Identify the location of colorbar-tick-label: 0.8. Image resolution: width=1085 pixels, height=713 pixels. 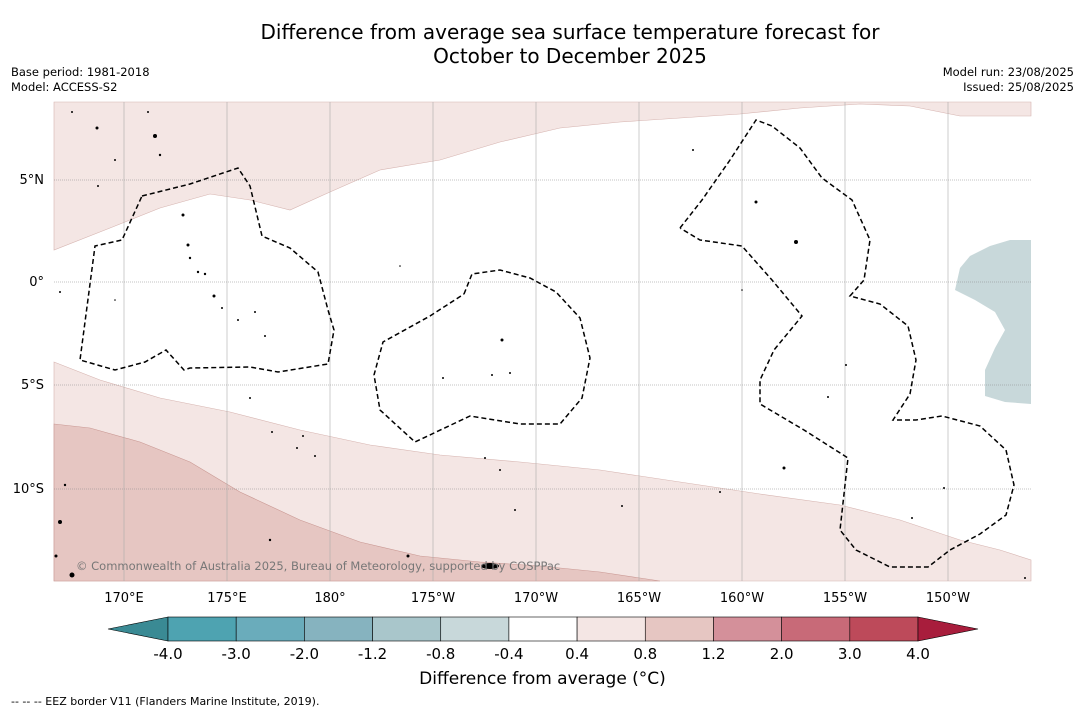
(645, 654).